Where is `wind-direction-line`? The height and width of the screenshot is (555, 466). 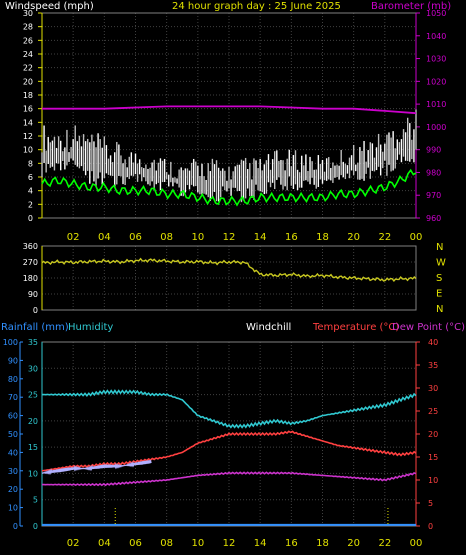
wind-direction-line is located at coordinates (229, 269).